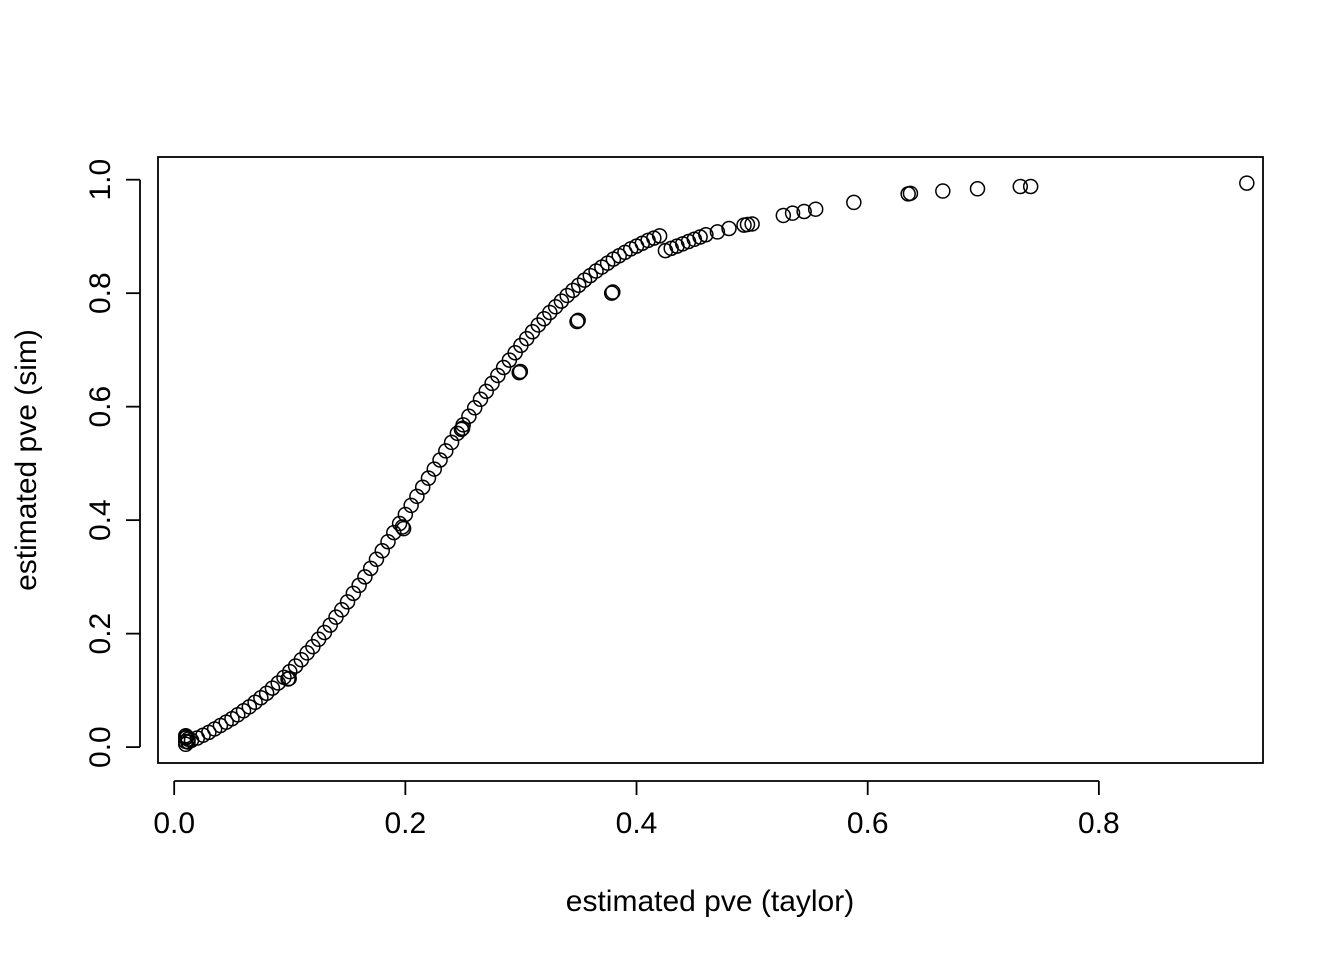 The height and width of the screenshot is (960, 1344). What do you see at coordinates (100, 520) in the screenshot?
I see `y-tick-label: 0.4` at bounding box center [100, 520].